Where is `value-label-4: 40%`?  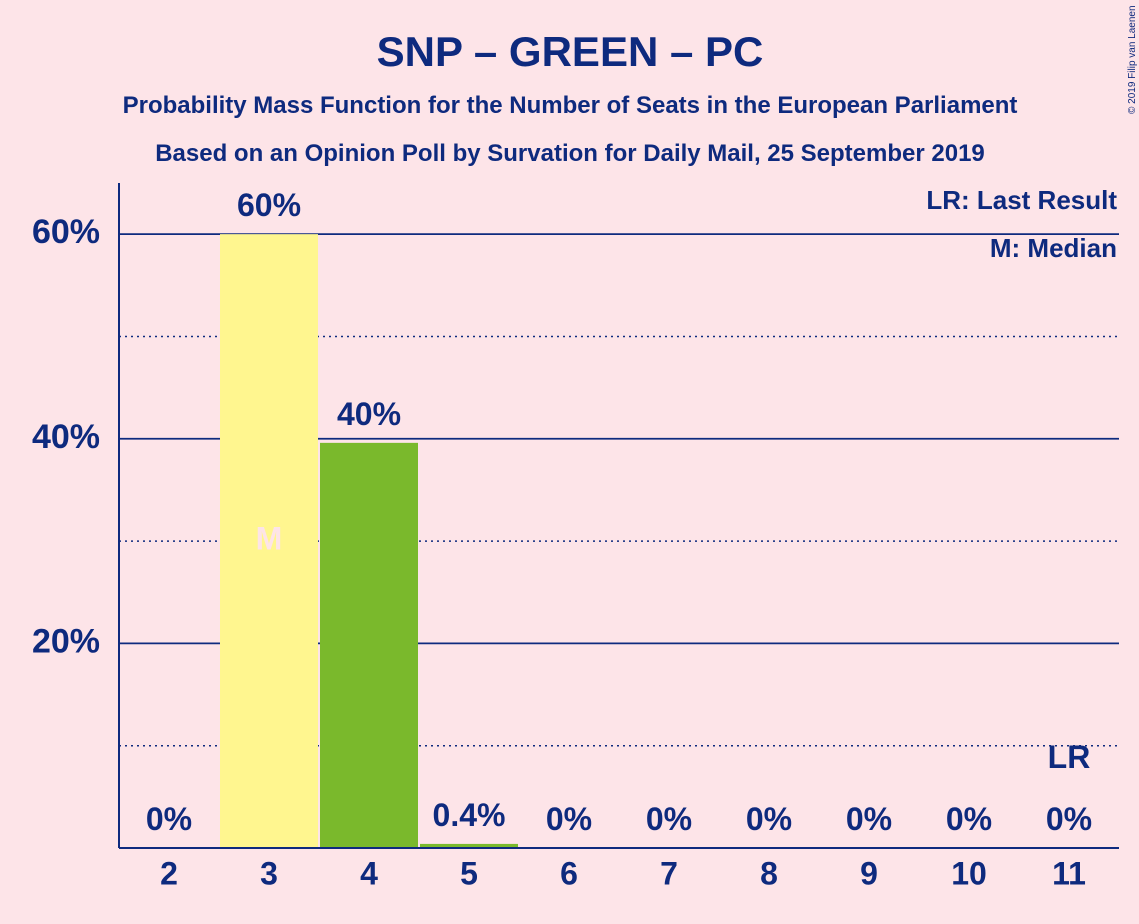
value-label-4: 40% is located at coordinates (369, 414).